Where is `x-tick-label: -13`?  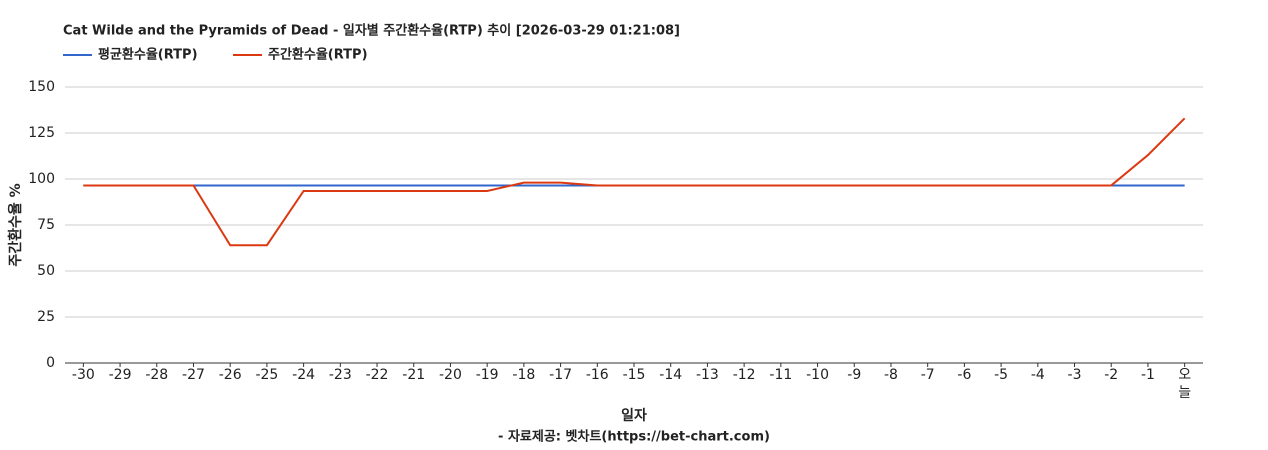
x-tick-label: -13 is located at coordinates (707, 375).